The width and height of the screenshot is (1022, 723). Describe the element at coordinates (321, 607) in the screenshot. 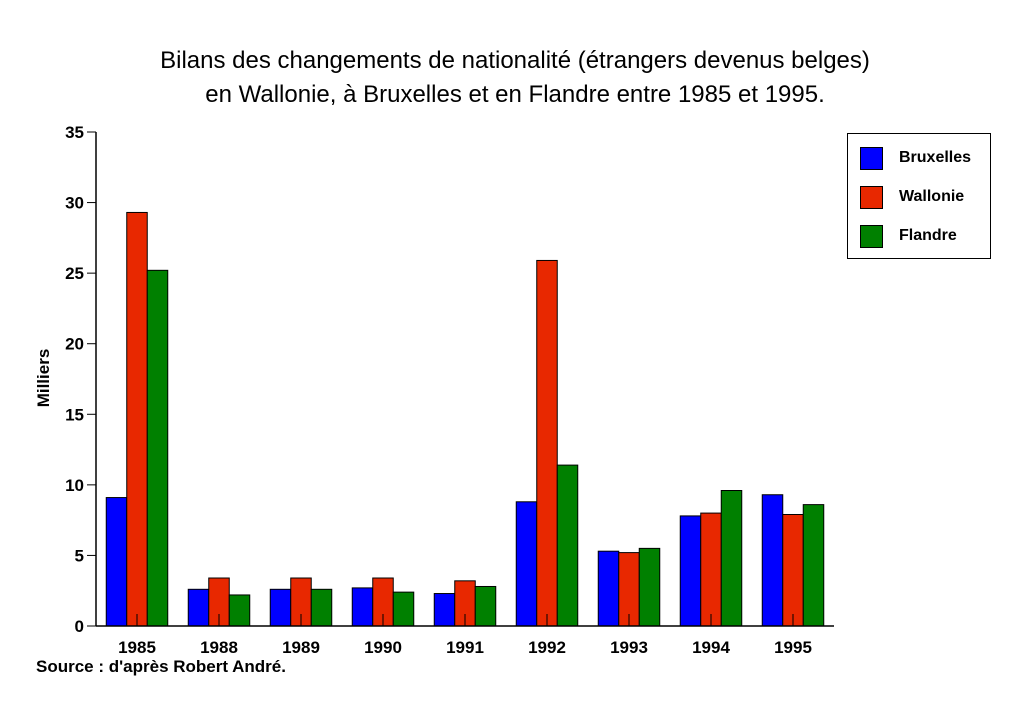

I see `bar-flandre-1989` at that location.